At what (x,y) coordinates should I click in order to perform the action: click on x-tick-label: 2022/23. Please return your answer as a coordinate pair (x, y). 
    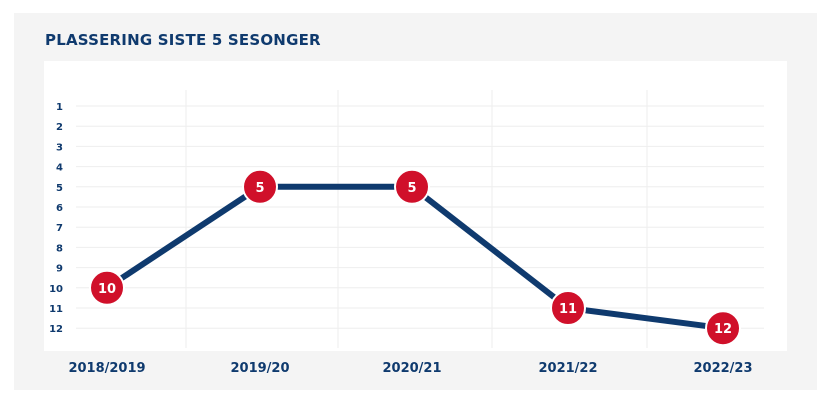
    Looking at the image, I should click on (722, 368).